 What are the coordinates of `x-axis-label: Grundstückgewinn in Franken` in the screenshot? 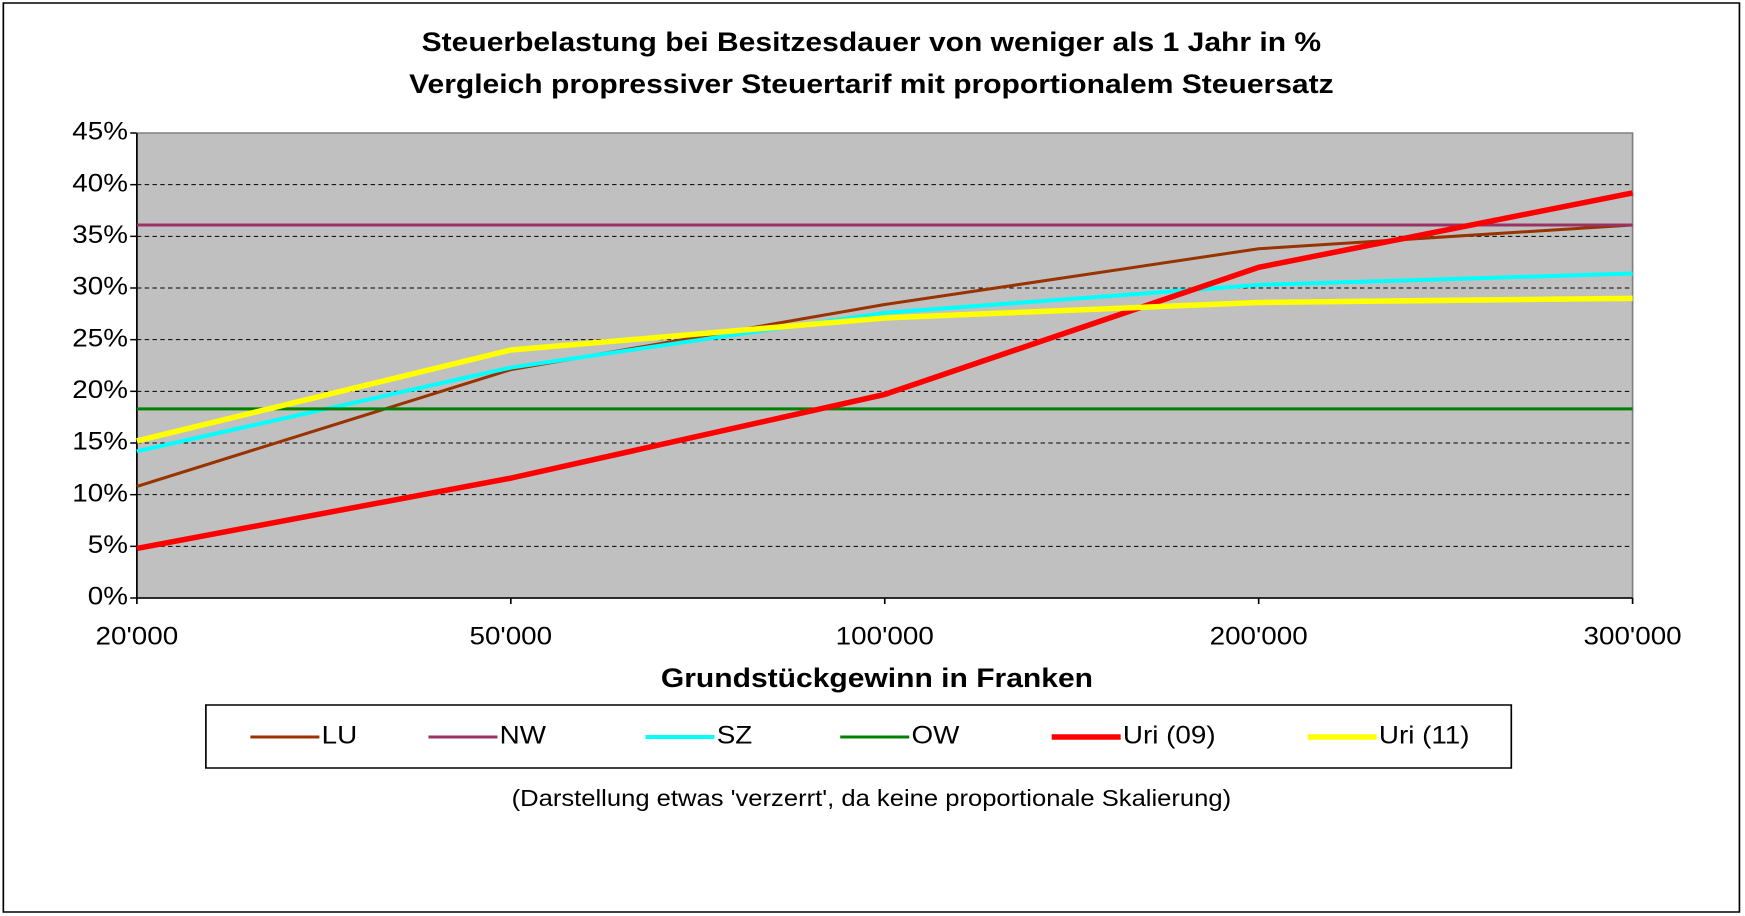 It's located at (877, 679).